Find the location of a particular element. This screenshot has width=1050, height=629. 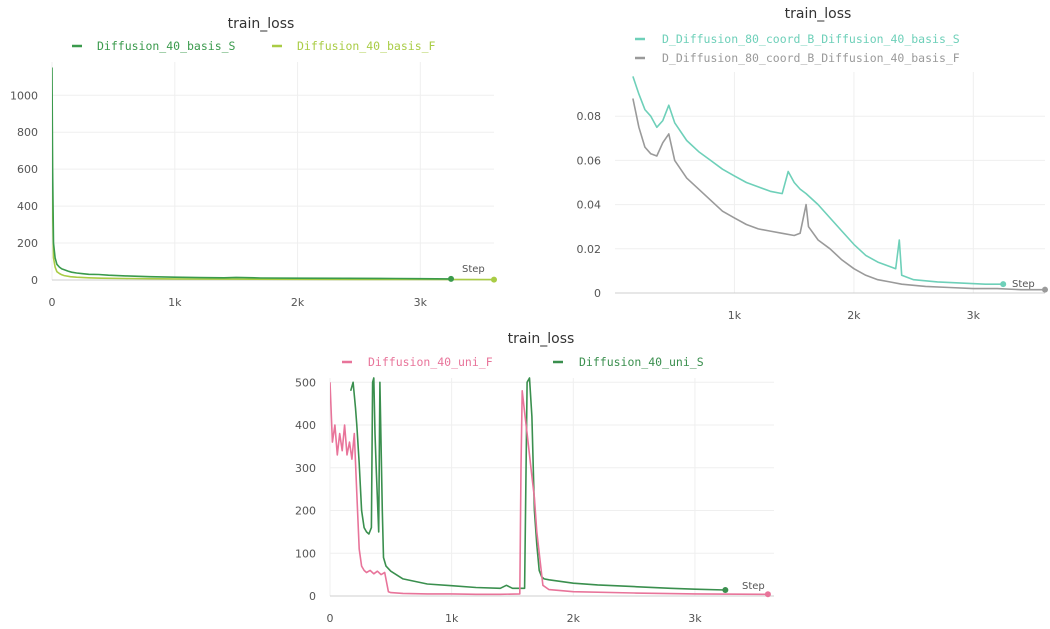

legend-label: Diffusion_40_basis_F is located at coordinates (366, 46).